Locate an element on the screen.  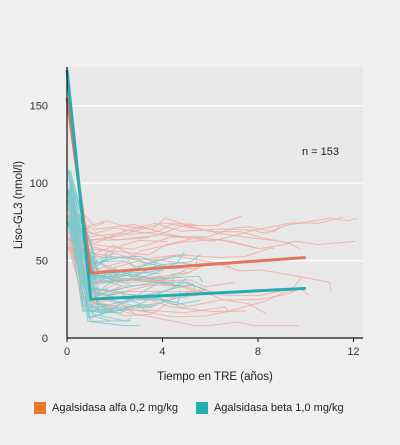
legend-label-alfa: Agalsidasa alfa 0,2 mg/kg is located at coordinates (115, 408).